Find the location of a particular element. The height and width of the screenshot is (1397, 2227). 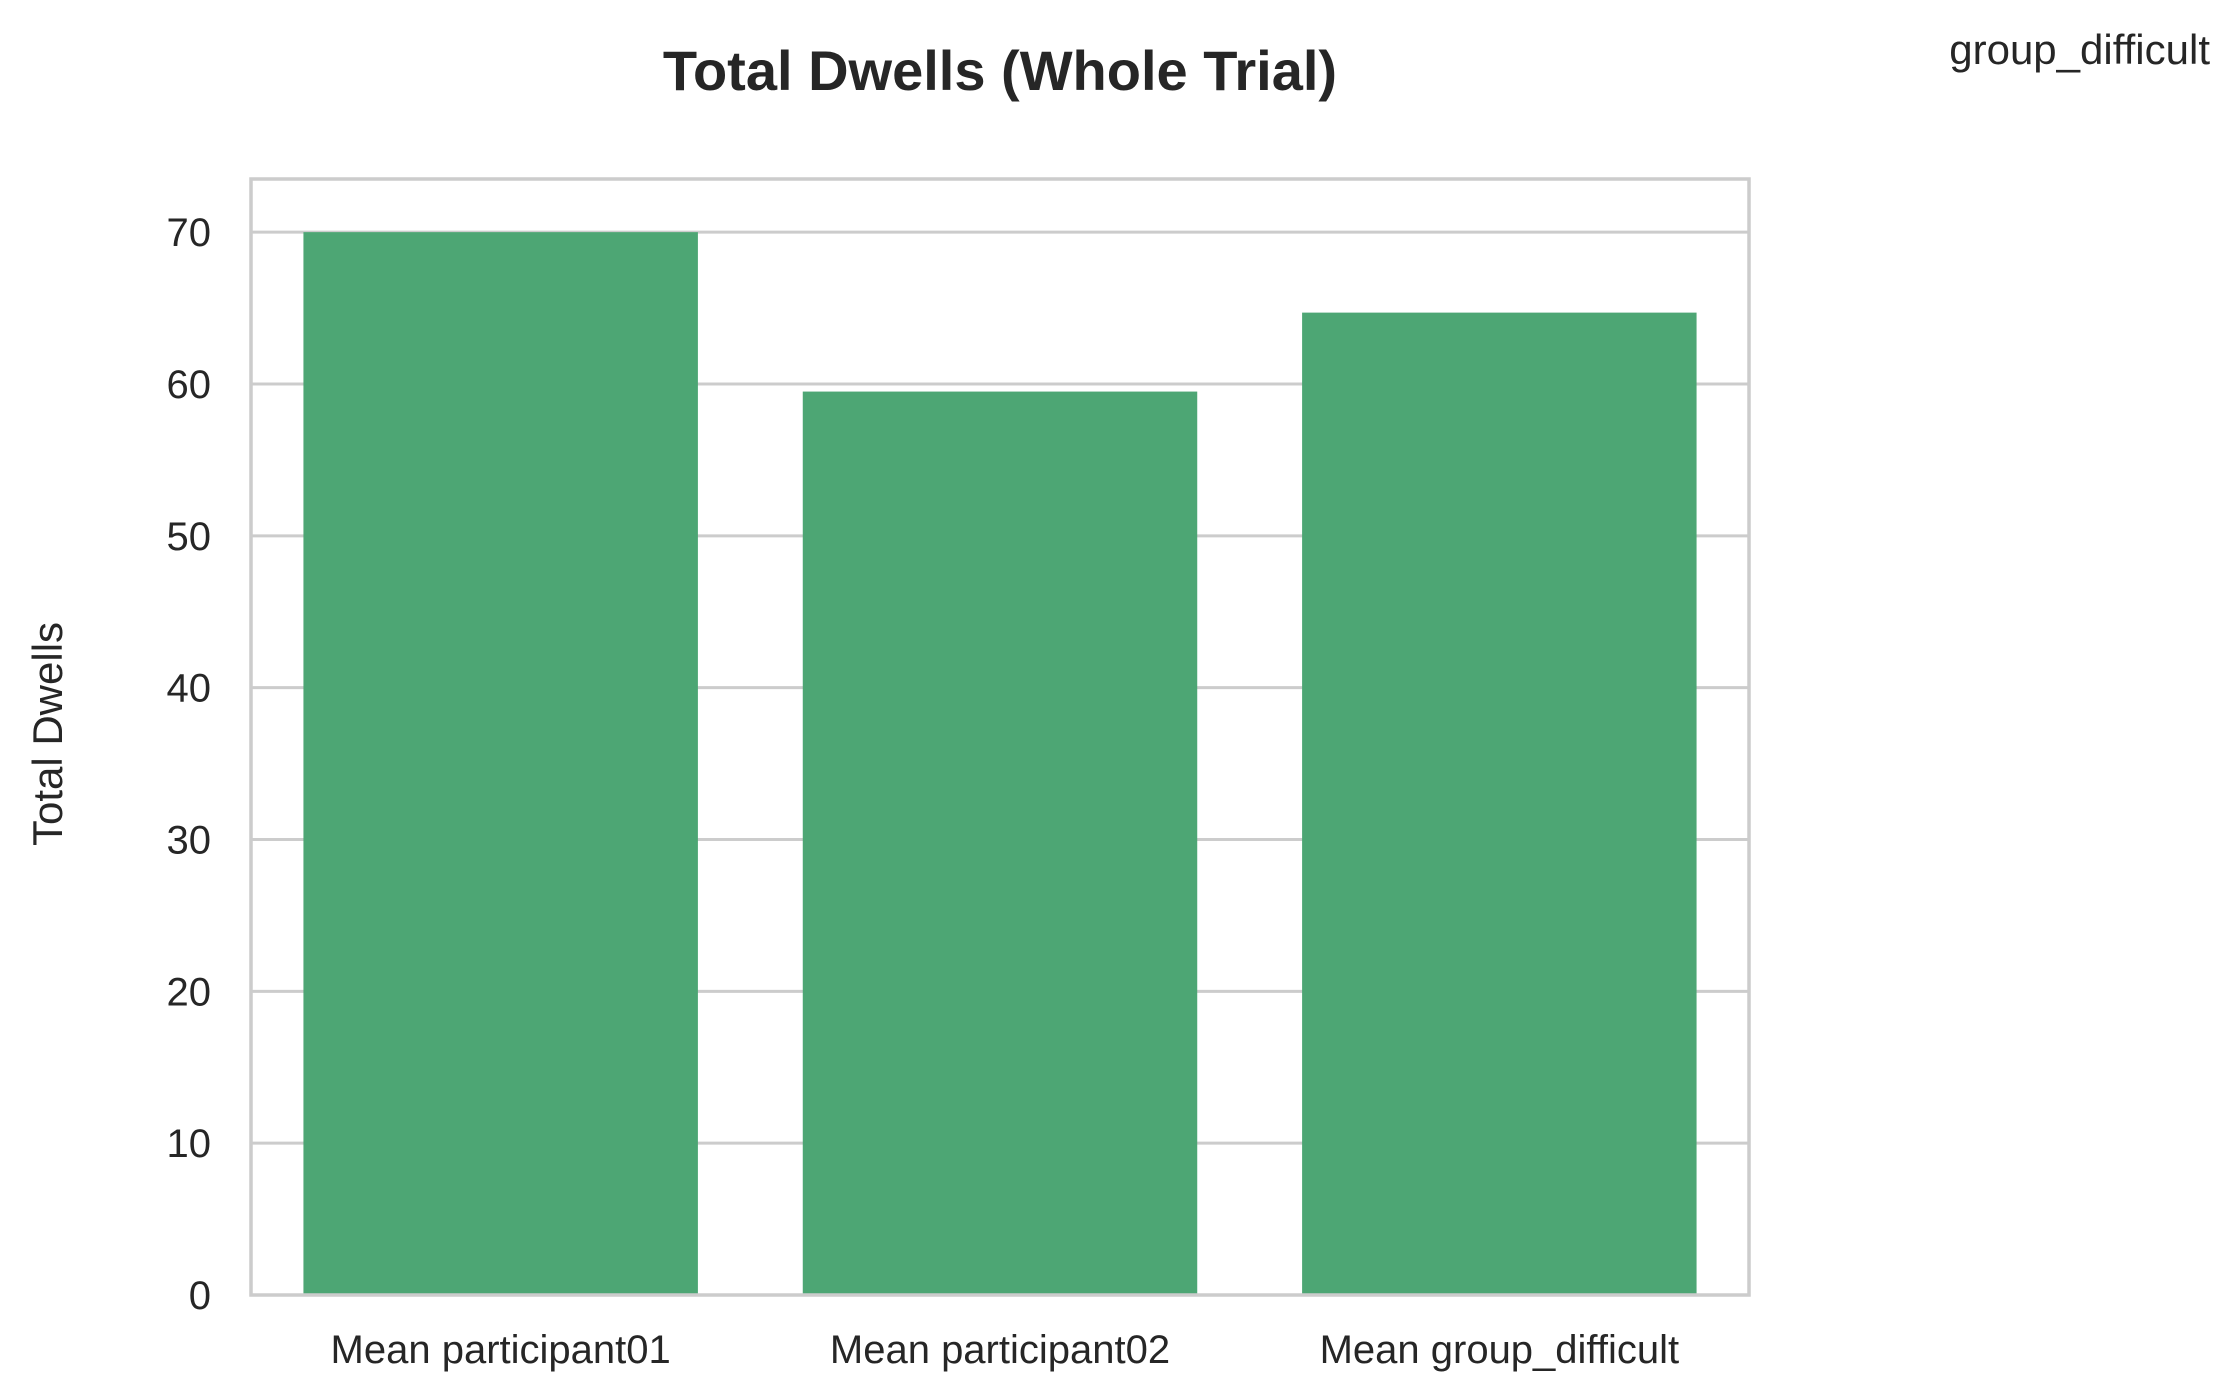

y-tick-label: 40 is located at coordinates (189, 689).